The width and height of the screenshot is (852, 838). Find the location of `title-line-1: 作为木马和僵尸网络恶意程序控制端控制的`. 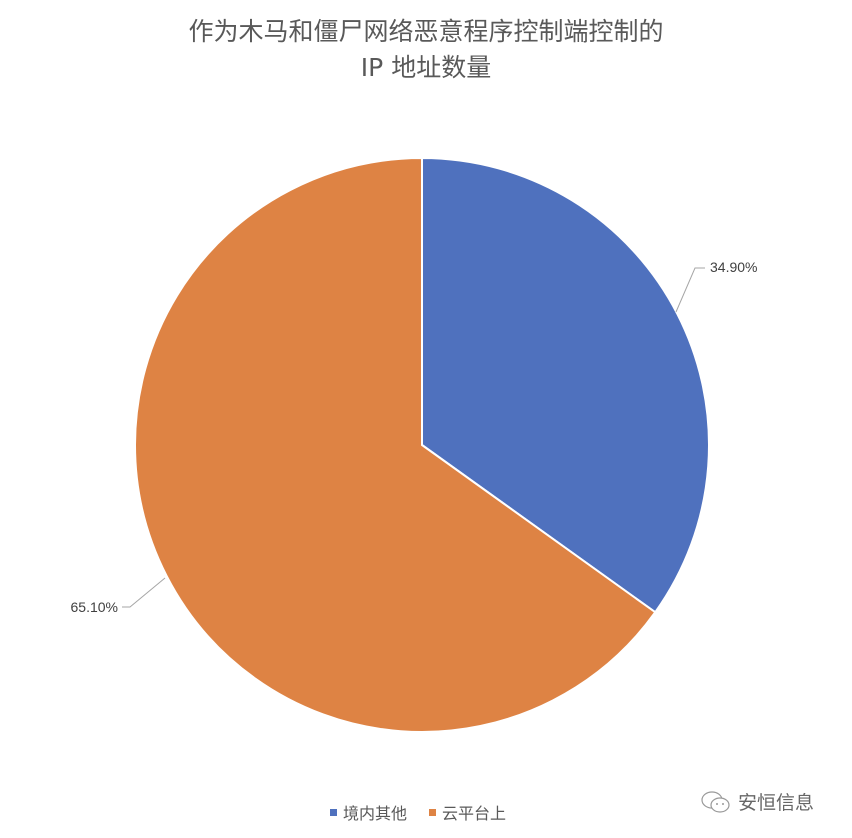

title-line-1: 作为木马和僵尸网络恶意程序控制端控制的 is located at coordinates (426, 31).